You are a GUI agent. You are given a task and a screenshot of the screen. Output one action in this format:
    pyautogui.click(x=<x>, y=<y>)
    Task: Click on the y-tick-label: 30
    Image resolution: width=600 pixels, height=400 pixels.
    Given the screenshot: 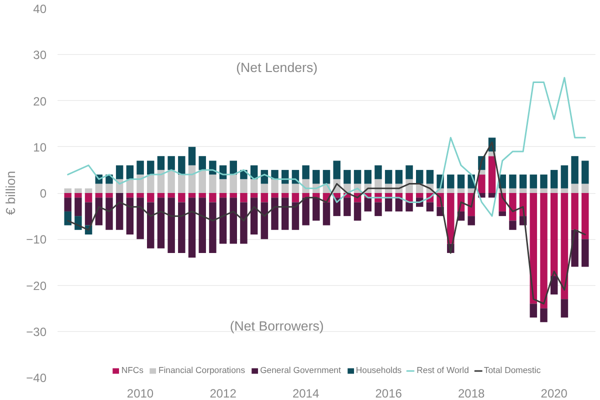 What is the action you would take?
    pyautogui.click(x=40, y=55)
    